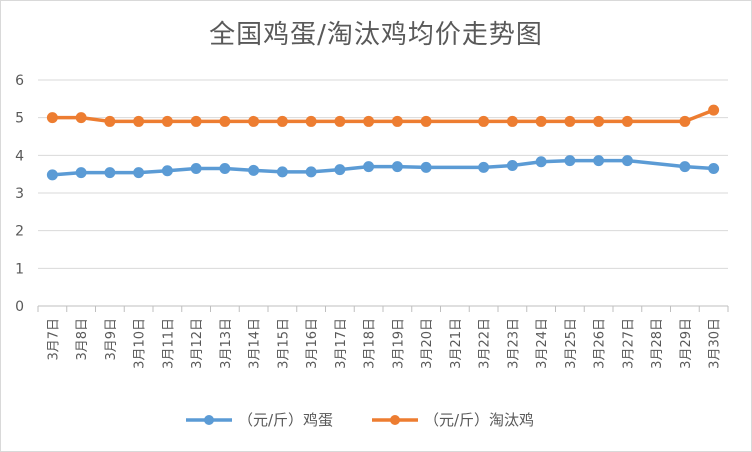 The image size is (752, 452). Describe the element at coordinates (283, 343) in the screenshot. I see `x-tick-label: 3月15日` at that location.